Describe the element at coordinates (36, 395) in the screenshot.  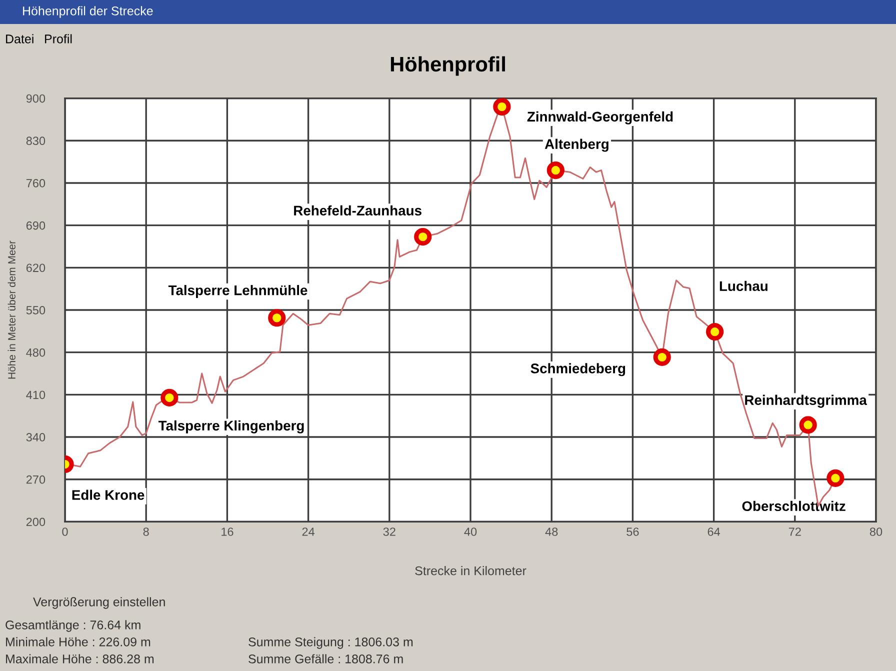
I see `y-tick-label: 410` at that location.